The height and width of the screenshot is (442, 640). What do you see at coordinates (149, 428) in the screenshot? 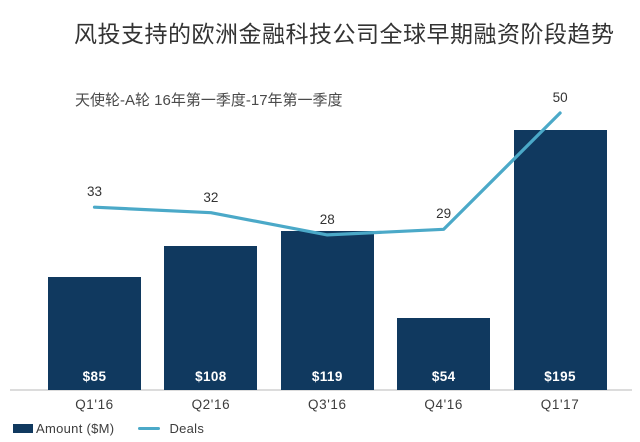
I see `deals-legend-swatch` at bounding box center [149, 428].